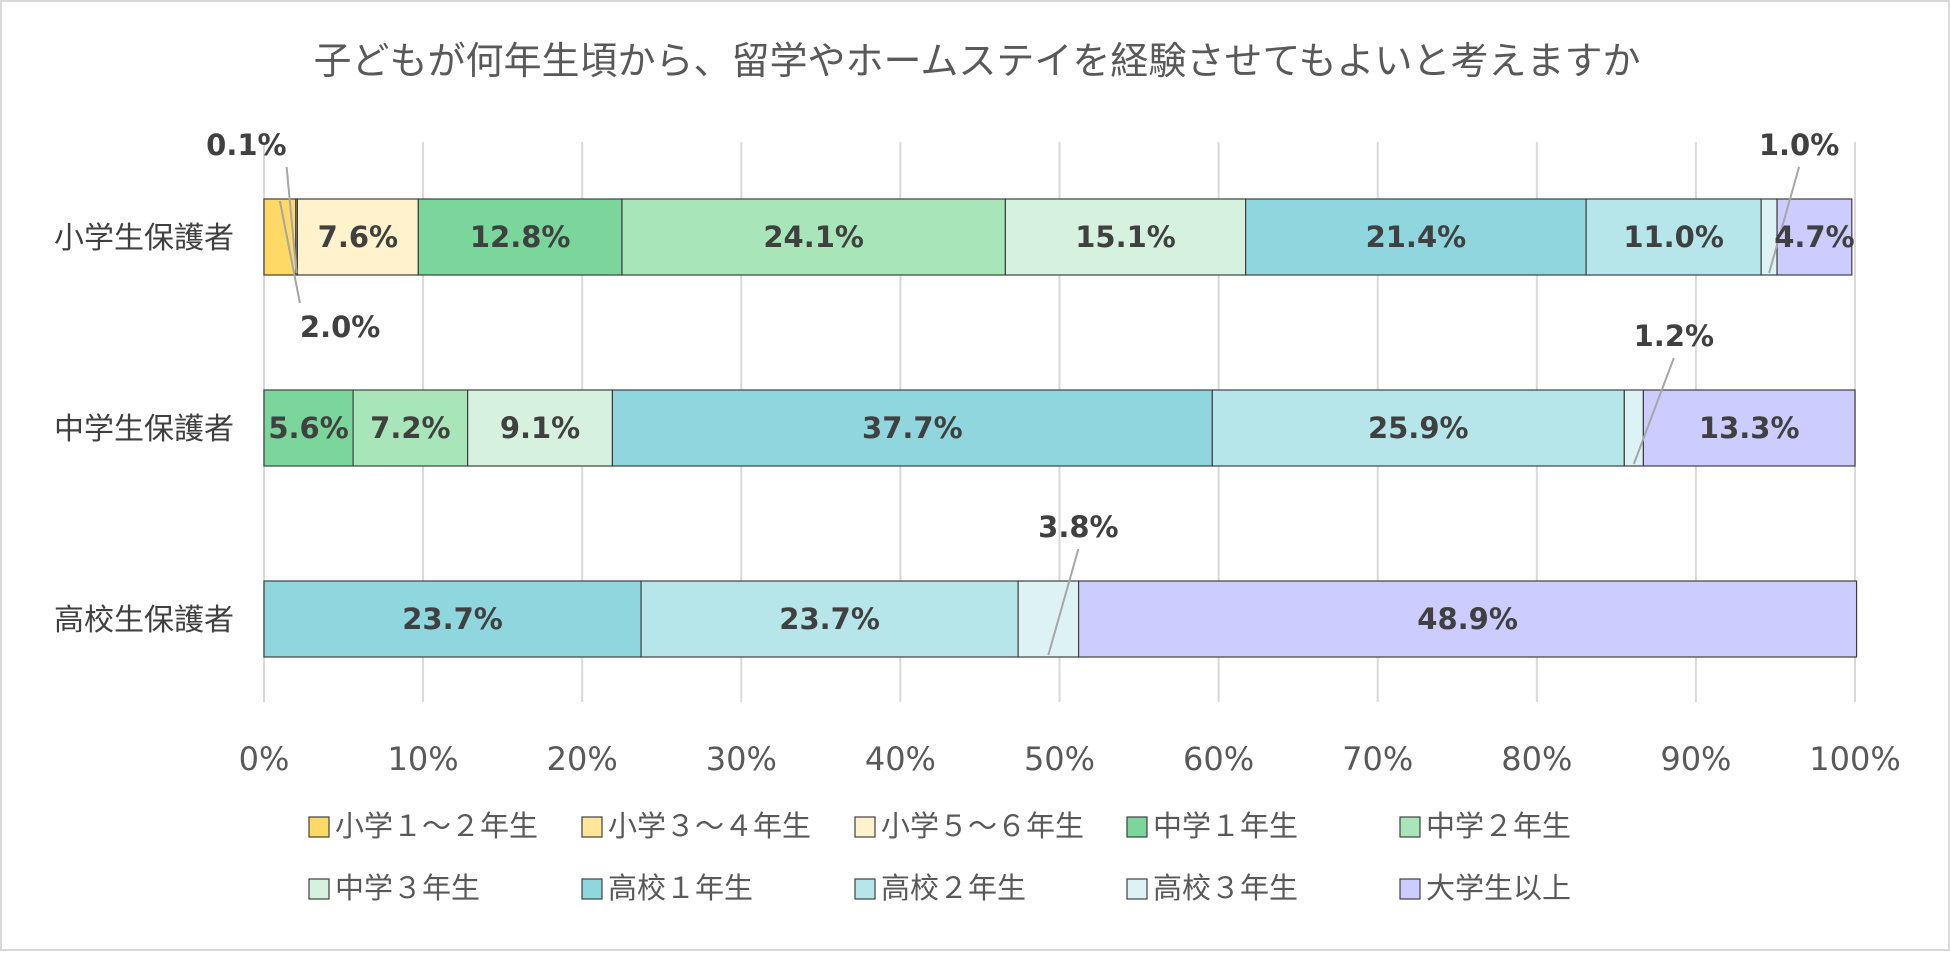 The height and width of the screenshot is (953, 1950). Describe the element at coordinates (144, 238) in the screenshot. I see `category-label: 小学生保護者` at that location.